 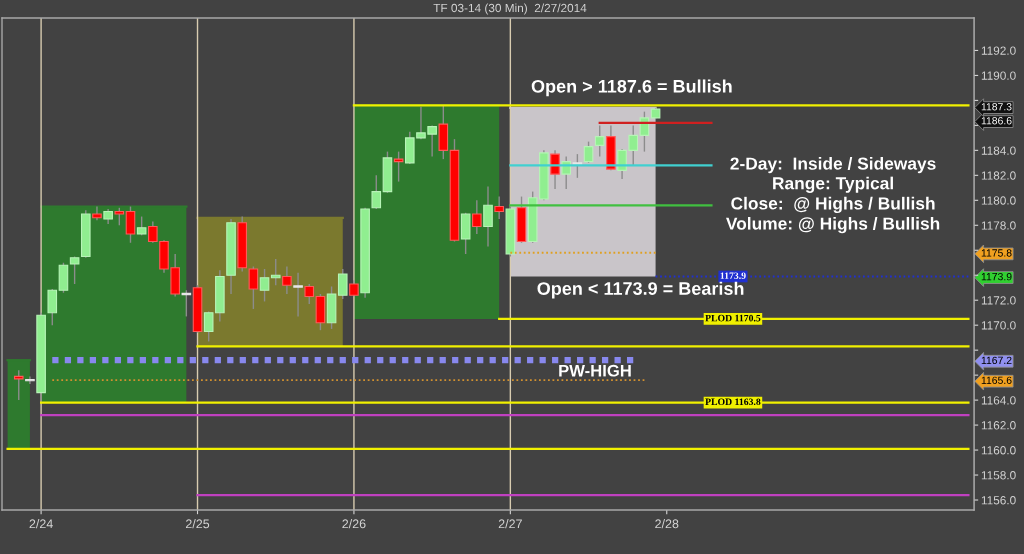 I want to click on chart-title: TF 03-14 (30 Min) 2/27/2014, so click(x=510, y=9).